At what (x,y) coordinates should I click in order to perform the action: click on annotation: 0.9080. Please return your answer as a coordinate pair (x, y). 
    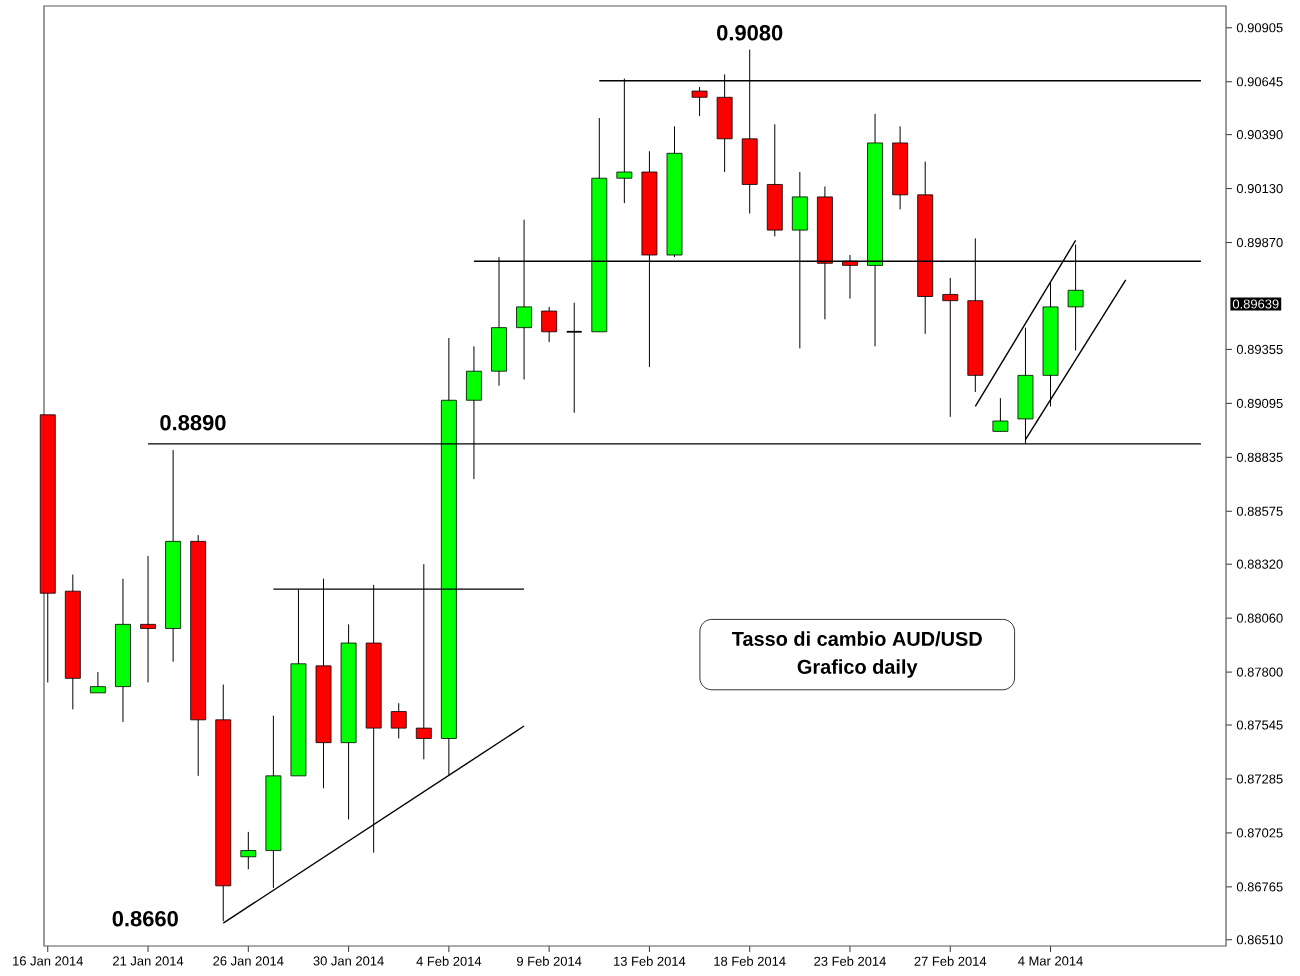
    Looking at the image, I should click on (750, 33).